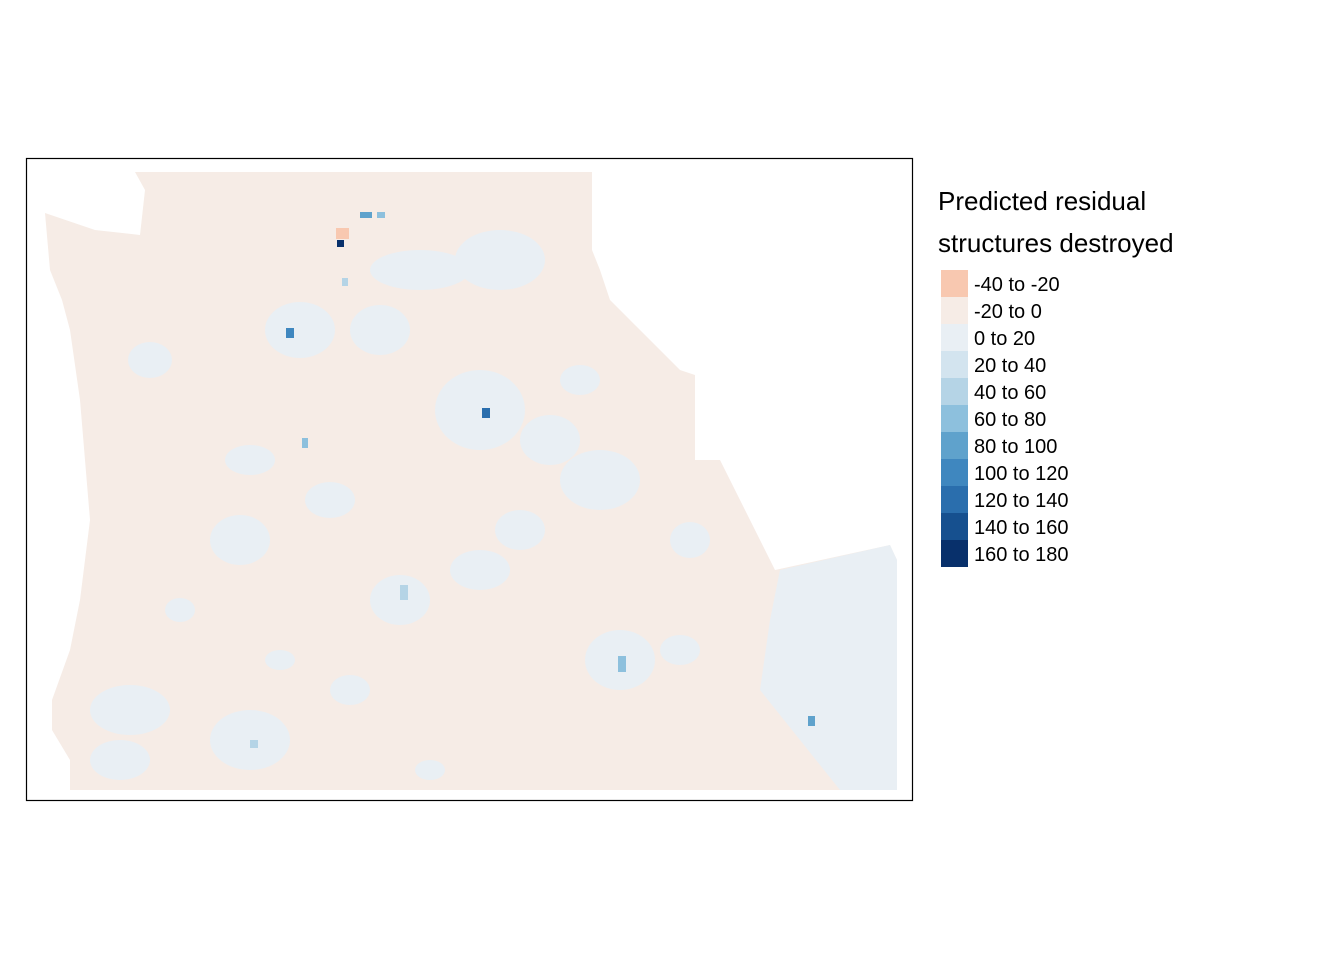  Describe the element at coordinates (1017, 285) in the screenshot. I see `legend-label: -40 to -20` at that location.